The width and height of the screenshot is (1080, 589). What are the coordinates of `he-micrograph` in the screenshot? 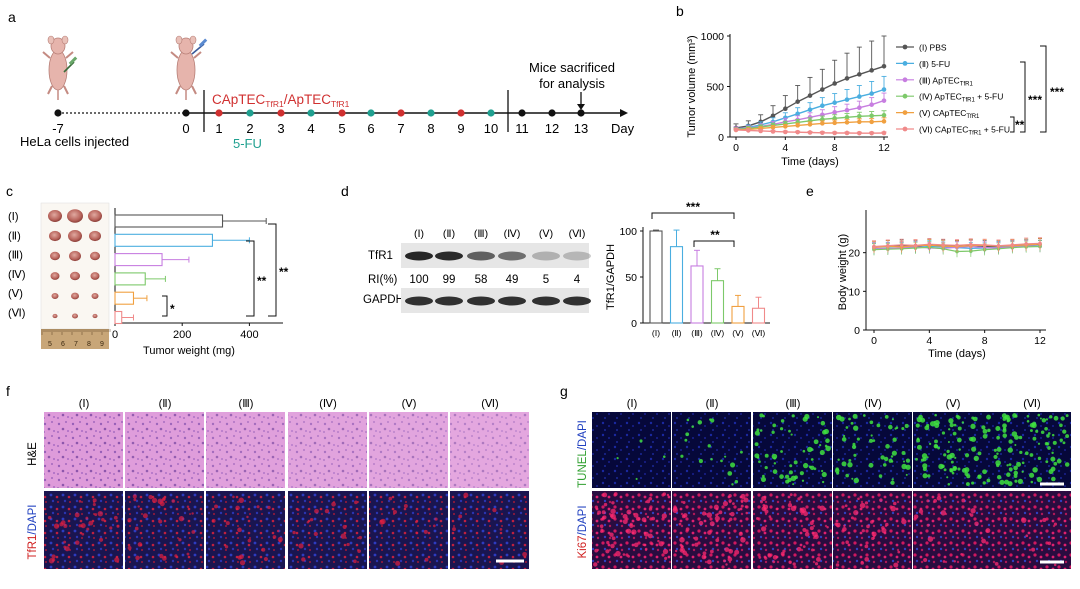 It's located at (164, 450).